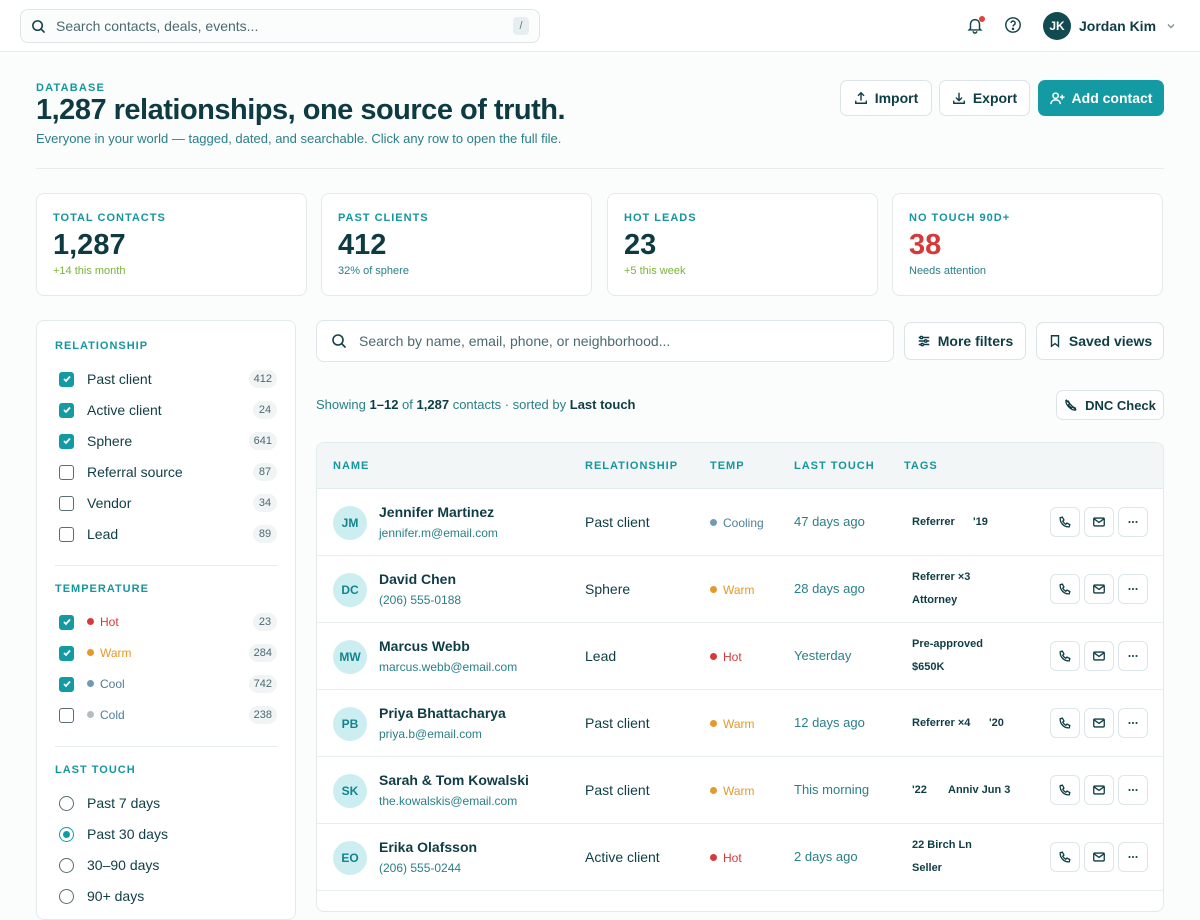  What do you see at coordinates (66, 834) in the screenshot?
I see `radio-selected` at bounding box center [66, 834].